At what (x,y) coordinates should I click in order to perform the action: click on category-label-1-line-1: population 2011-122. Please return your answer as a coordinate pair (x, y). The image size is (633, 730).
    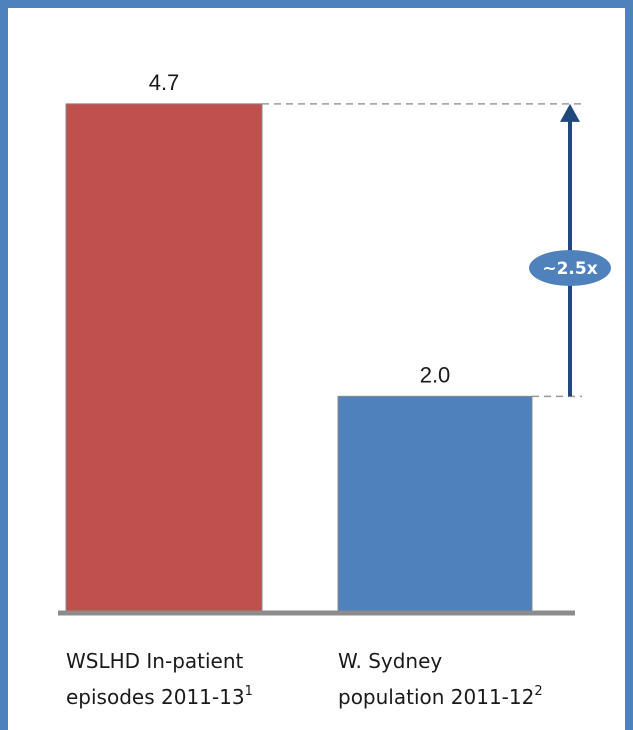
    Looking at the image, I should click on (440, 696).